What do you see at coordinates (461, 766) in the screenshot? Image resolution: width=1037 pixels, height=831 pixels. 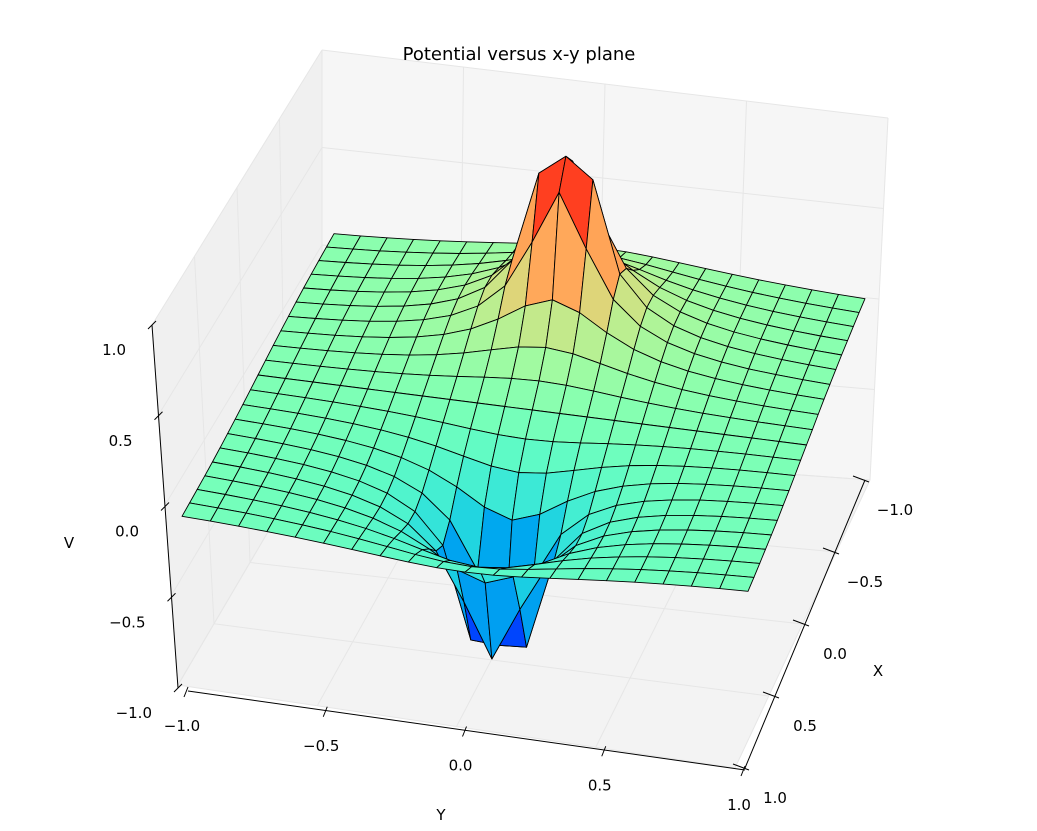 I see `y-tick-label: 0.0` at bounding box center [461, 766].